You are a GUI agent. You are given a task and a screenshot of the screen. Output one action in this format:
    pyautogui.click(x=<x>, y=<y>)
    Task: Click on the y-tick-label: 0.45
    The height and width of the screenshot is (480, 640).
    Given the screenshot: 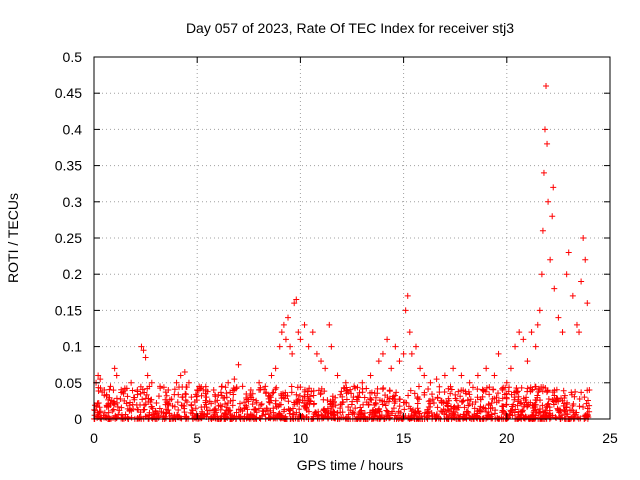 What is the action you would take?
    pyautogui.click(x=68, y=93)
    